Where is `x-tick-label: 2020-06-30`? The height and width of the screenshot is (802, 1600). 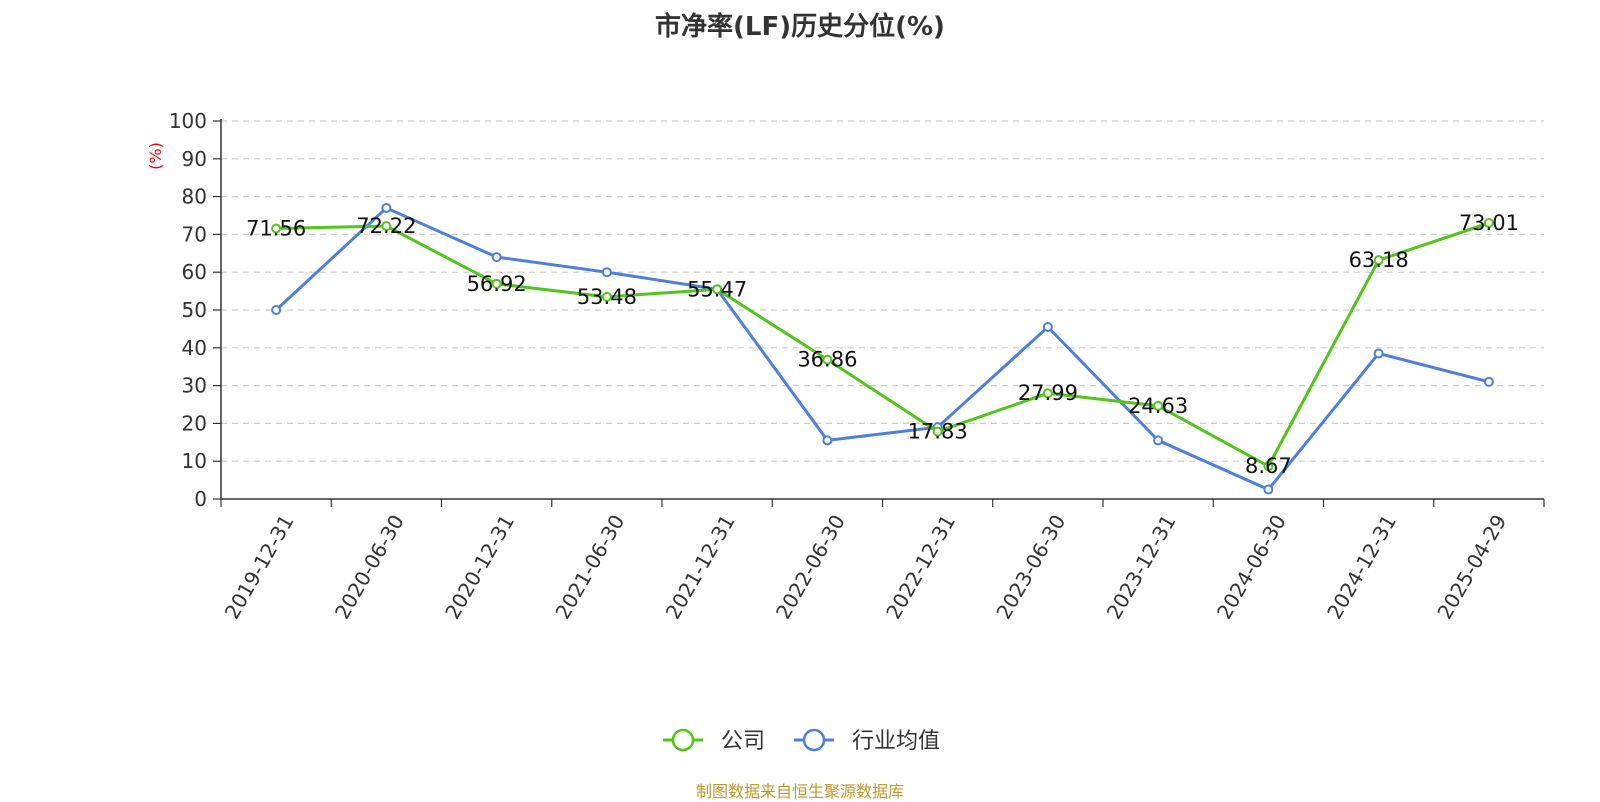
x-tick-label: 2020-06-30 is located at coordinates (369, 567).